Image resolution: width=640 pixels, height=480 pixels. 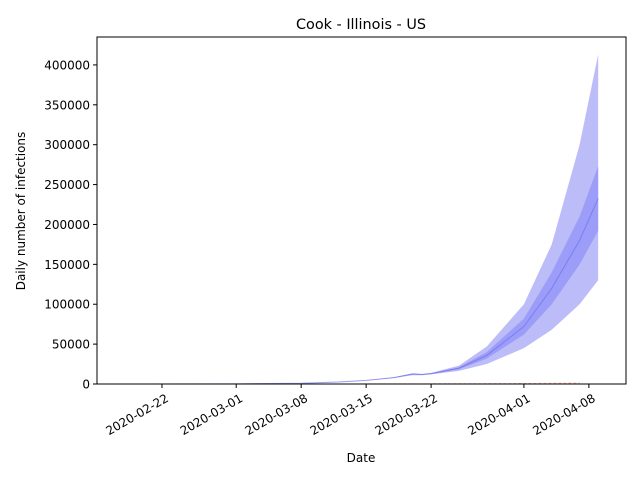 I want to click on x-tick-label: 2020-03-22, so click(x=406, y=414).